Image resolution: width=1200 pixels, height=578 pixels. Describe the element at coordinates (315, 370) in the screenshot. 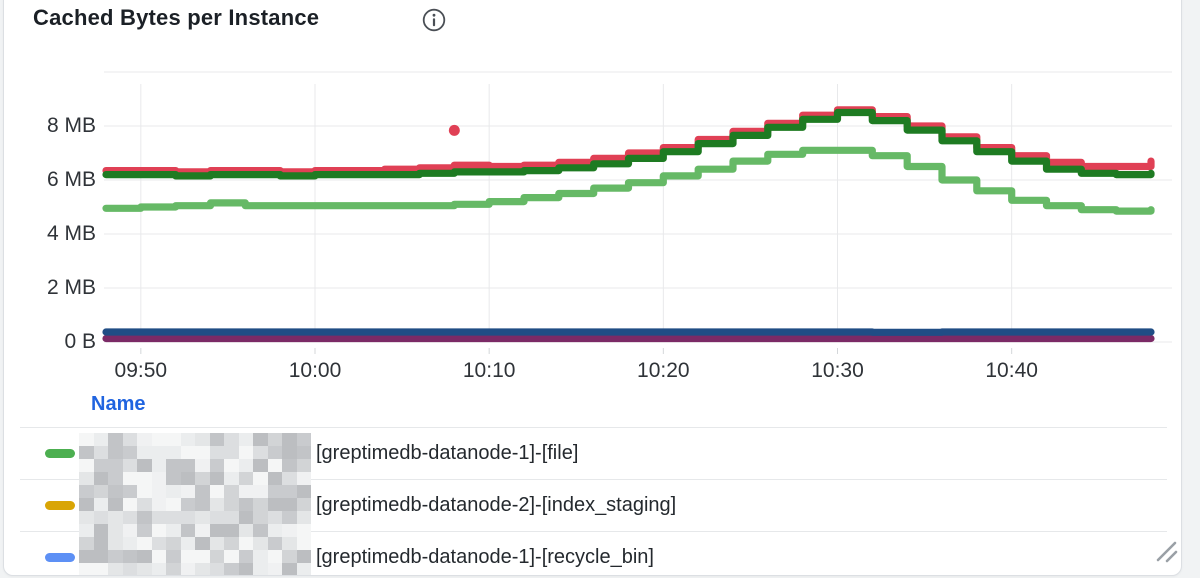

I see `x-tick-label: 10:00` at that location.